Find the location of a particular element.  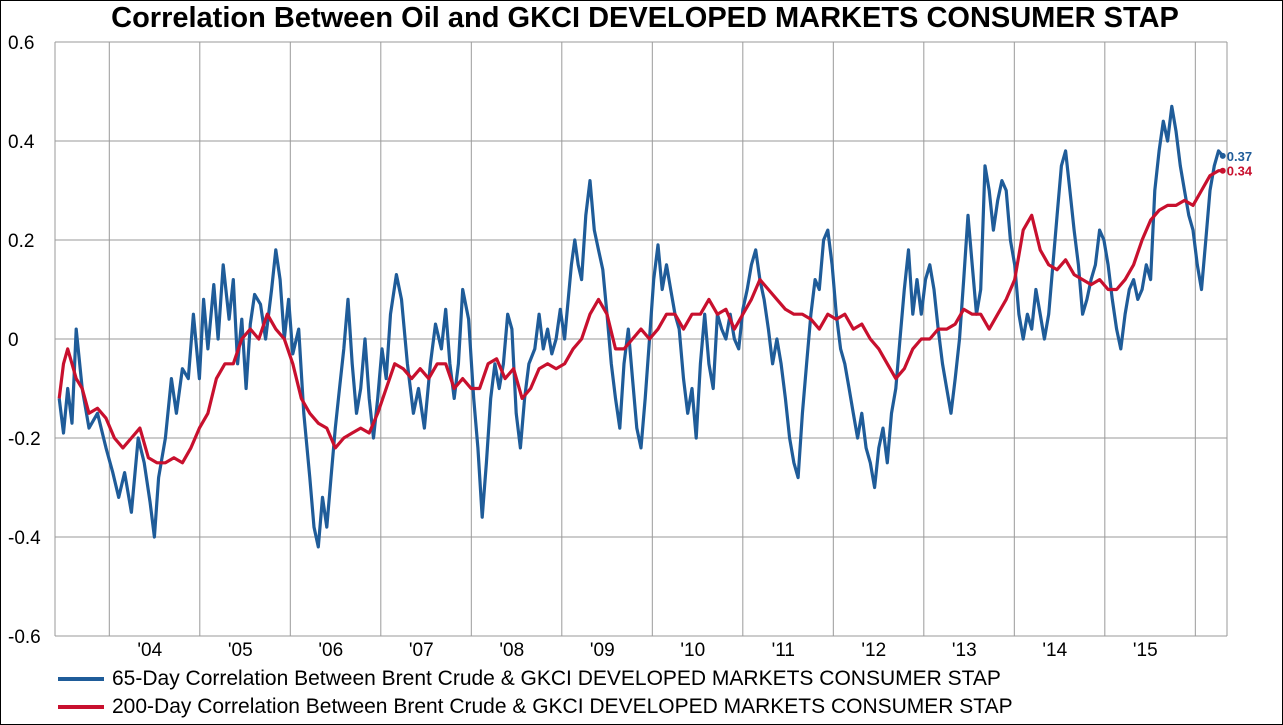

legend-swatch-200-day is located at coordinates (81, 707).